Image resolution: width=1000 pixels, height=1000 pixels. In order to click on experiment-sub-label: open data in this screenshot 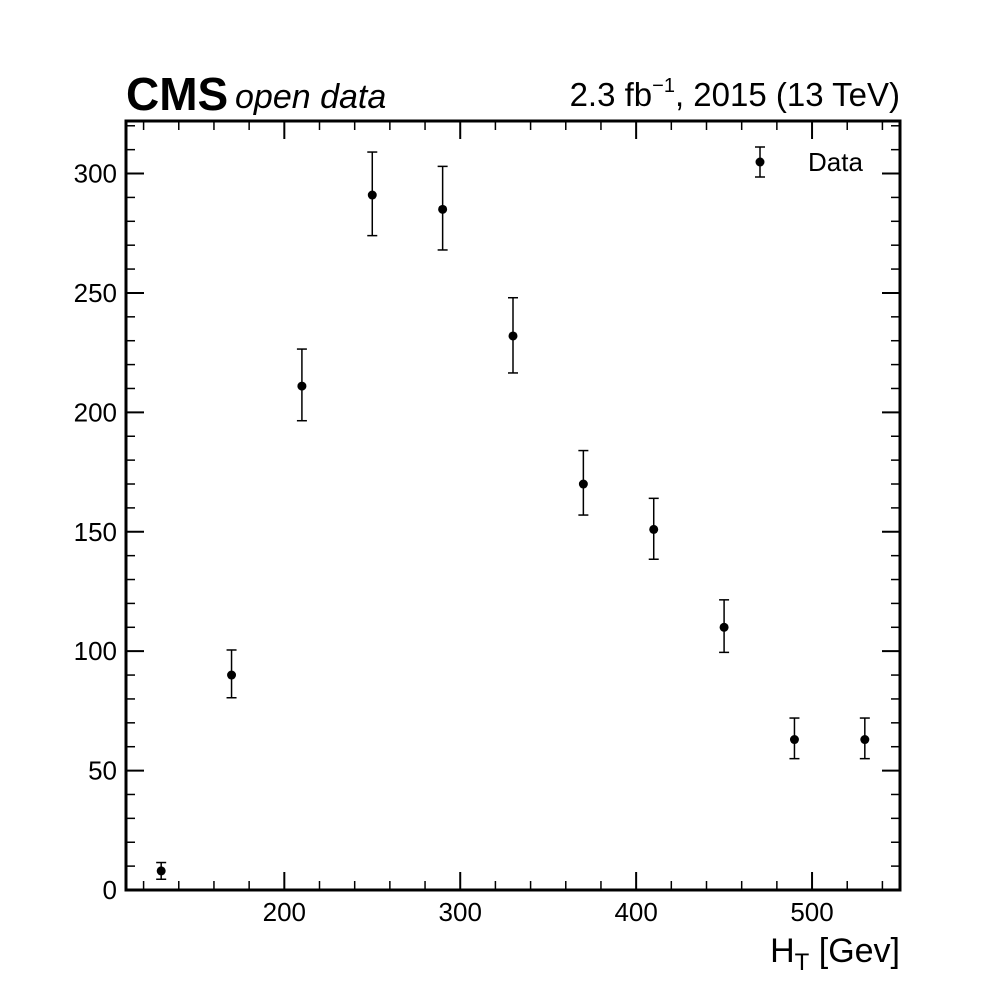, I will do `click(310, 97)`.